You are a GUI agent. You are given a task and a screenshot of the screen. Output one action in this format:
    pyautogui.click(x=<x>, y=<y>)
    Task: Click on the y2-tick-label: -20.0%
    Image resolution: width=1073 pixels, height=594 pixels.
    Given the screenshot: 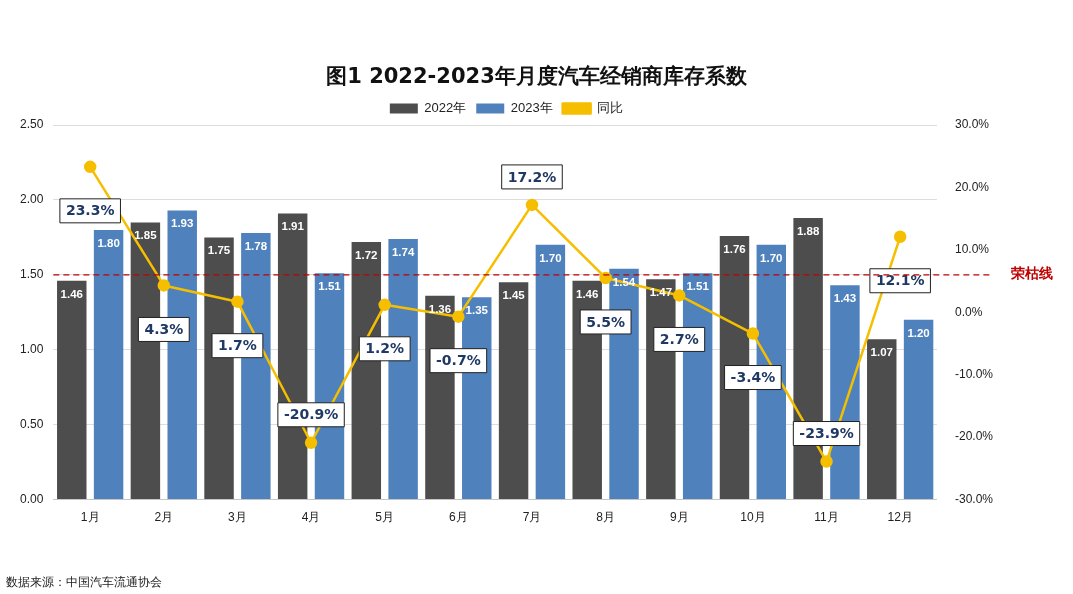 What is the action you would take?
    pyautogui.click(x=974, y=436)
    